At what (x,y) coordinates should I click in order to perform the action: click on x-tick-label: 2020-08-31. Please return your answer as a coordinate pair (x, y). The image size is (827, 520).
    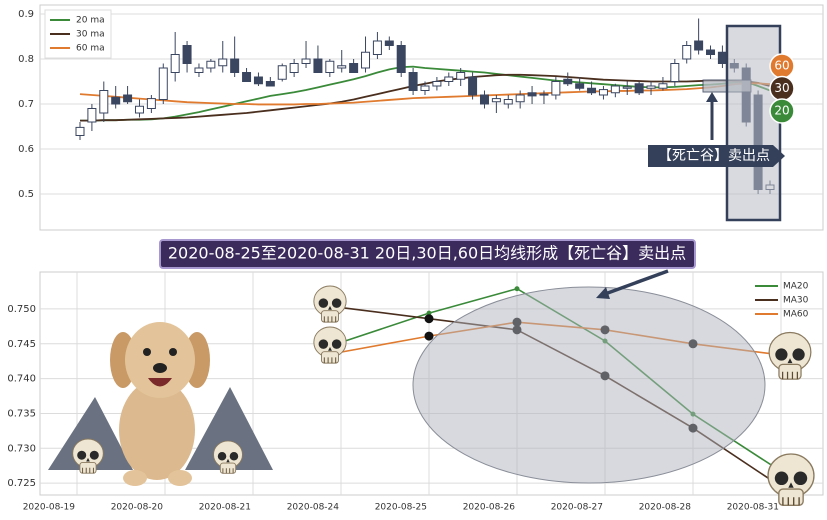
    Looking at the image, I should click on (753, 508).